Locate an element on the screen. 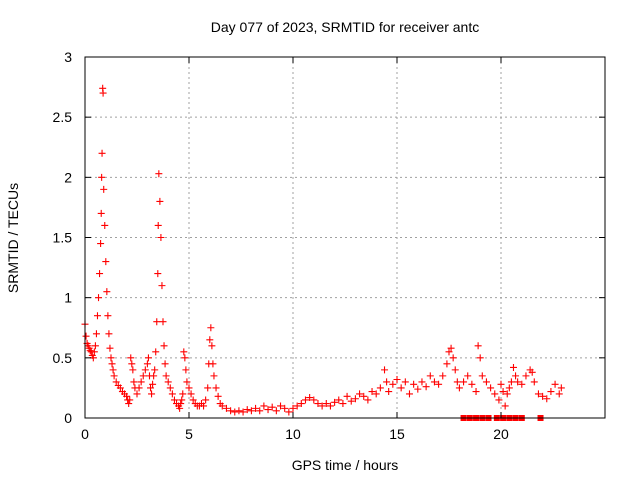  y-tick-label: 2 is located at coordinates (68, 177).